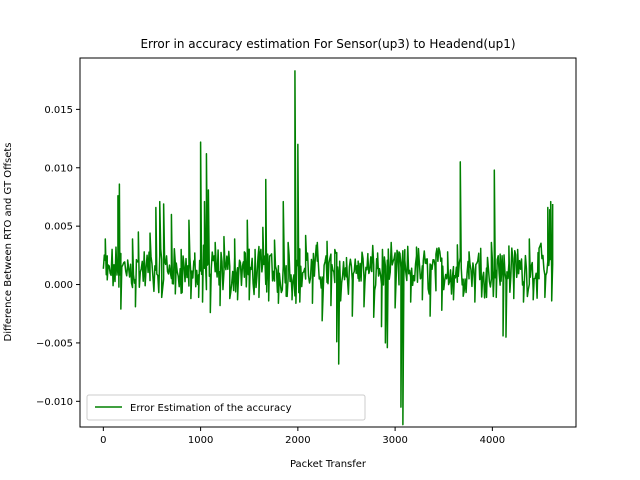 Image resolution: width=640 pixels, height=480 pixels. What do you see at coordinates (211, 408) in the screenshot?
I see `legend-label: Error Estimation of the accuracy` at bounding box center [211, 408].